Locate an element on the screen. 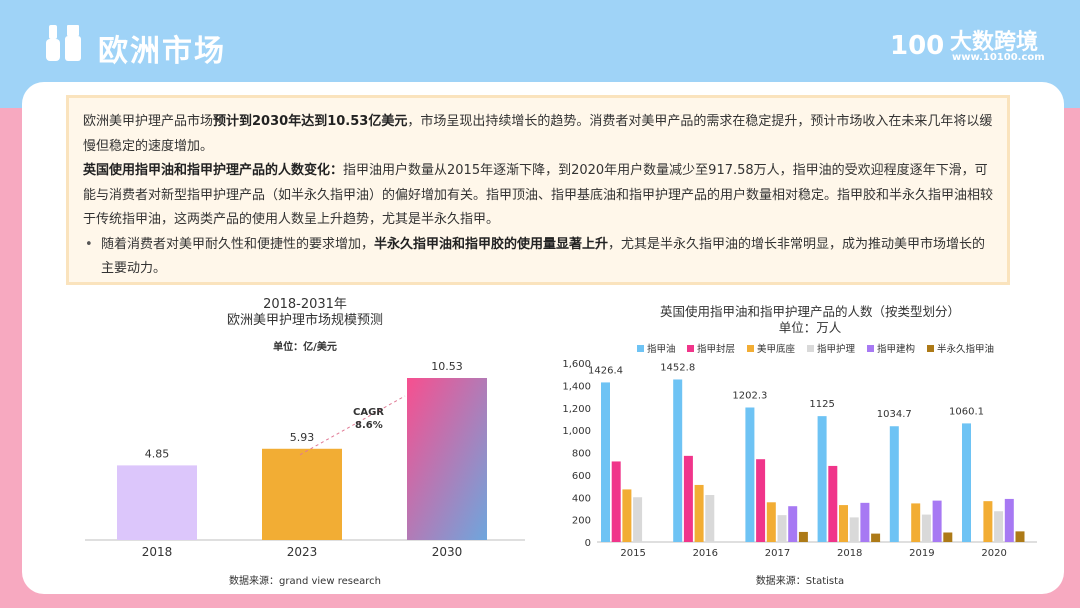  x-tick-2023: 2023 is located at coordinates (302, 552).